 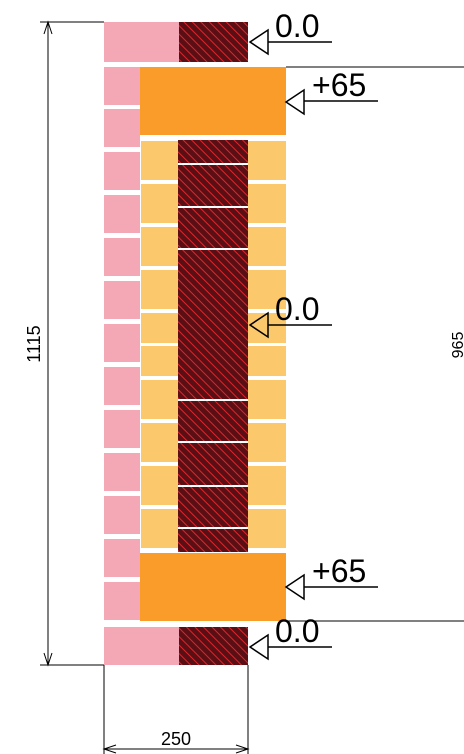 I want to click on pink-brick-cap-top, so click(x=141, y=42).